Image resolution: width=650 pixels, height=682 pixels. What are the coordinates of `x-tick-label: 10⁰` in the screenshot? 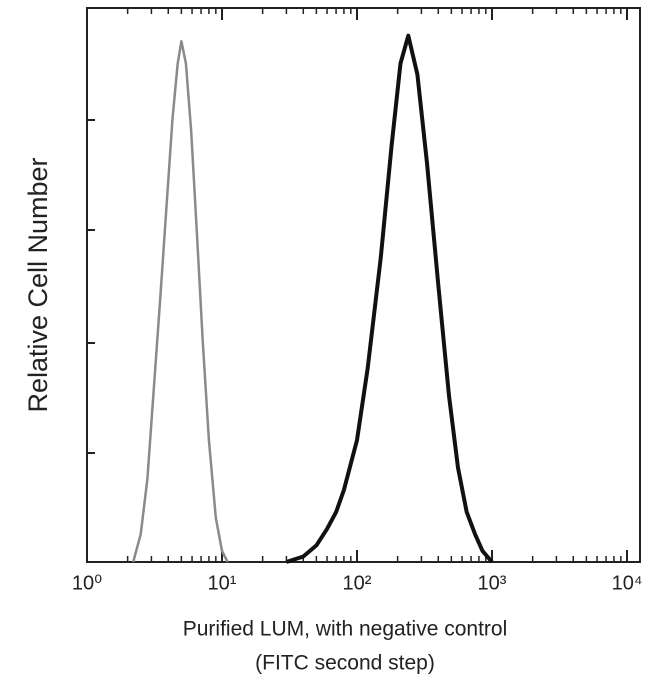 It's located at (87, 583).